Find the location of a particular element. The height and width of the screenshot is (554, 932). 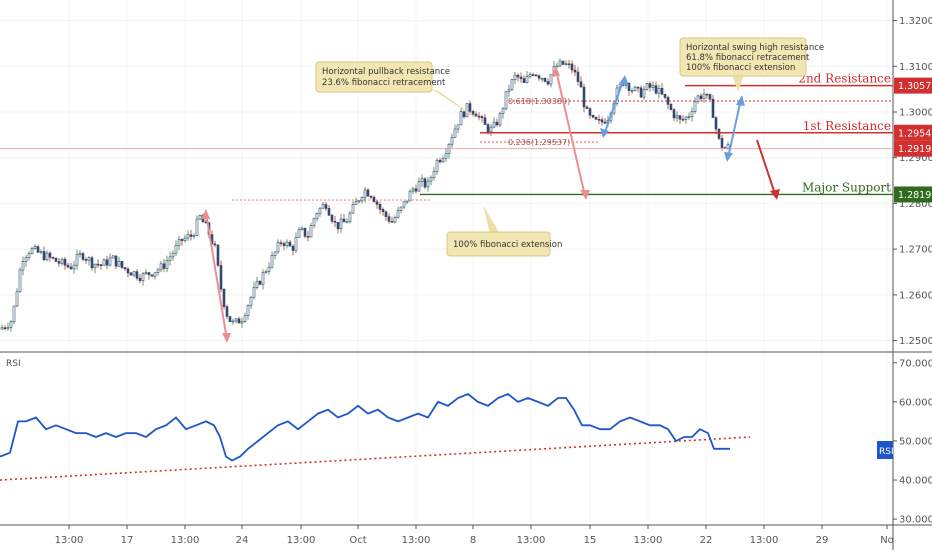

annotation-extension: 100% fibonacci extension is located at coordinates (504, 231).